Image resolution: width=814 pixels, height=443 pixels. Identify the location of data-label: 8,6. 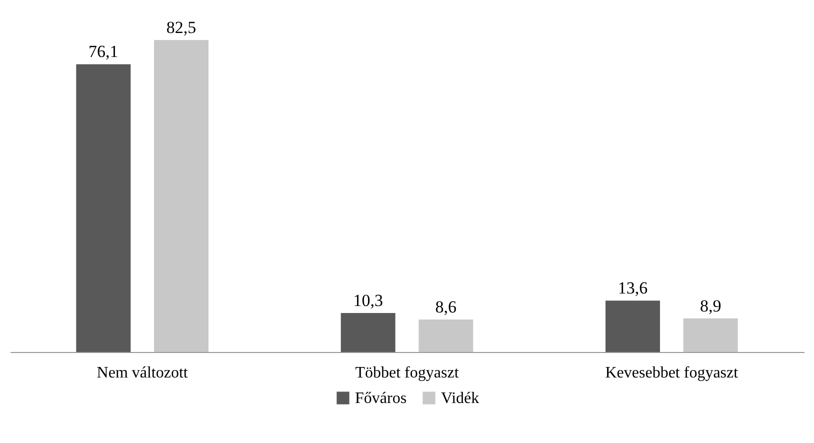
(446, 306).